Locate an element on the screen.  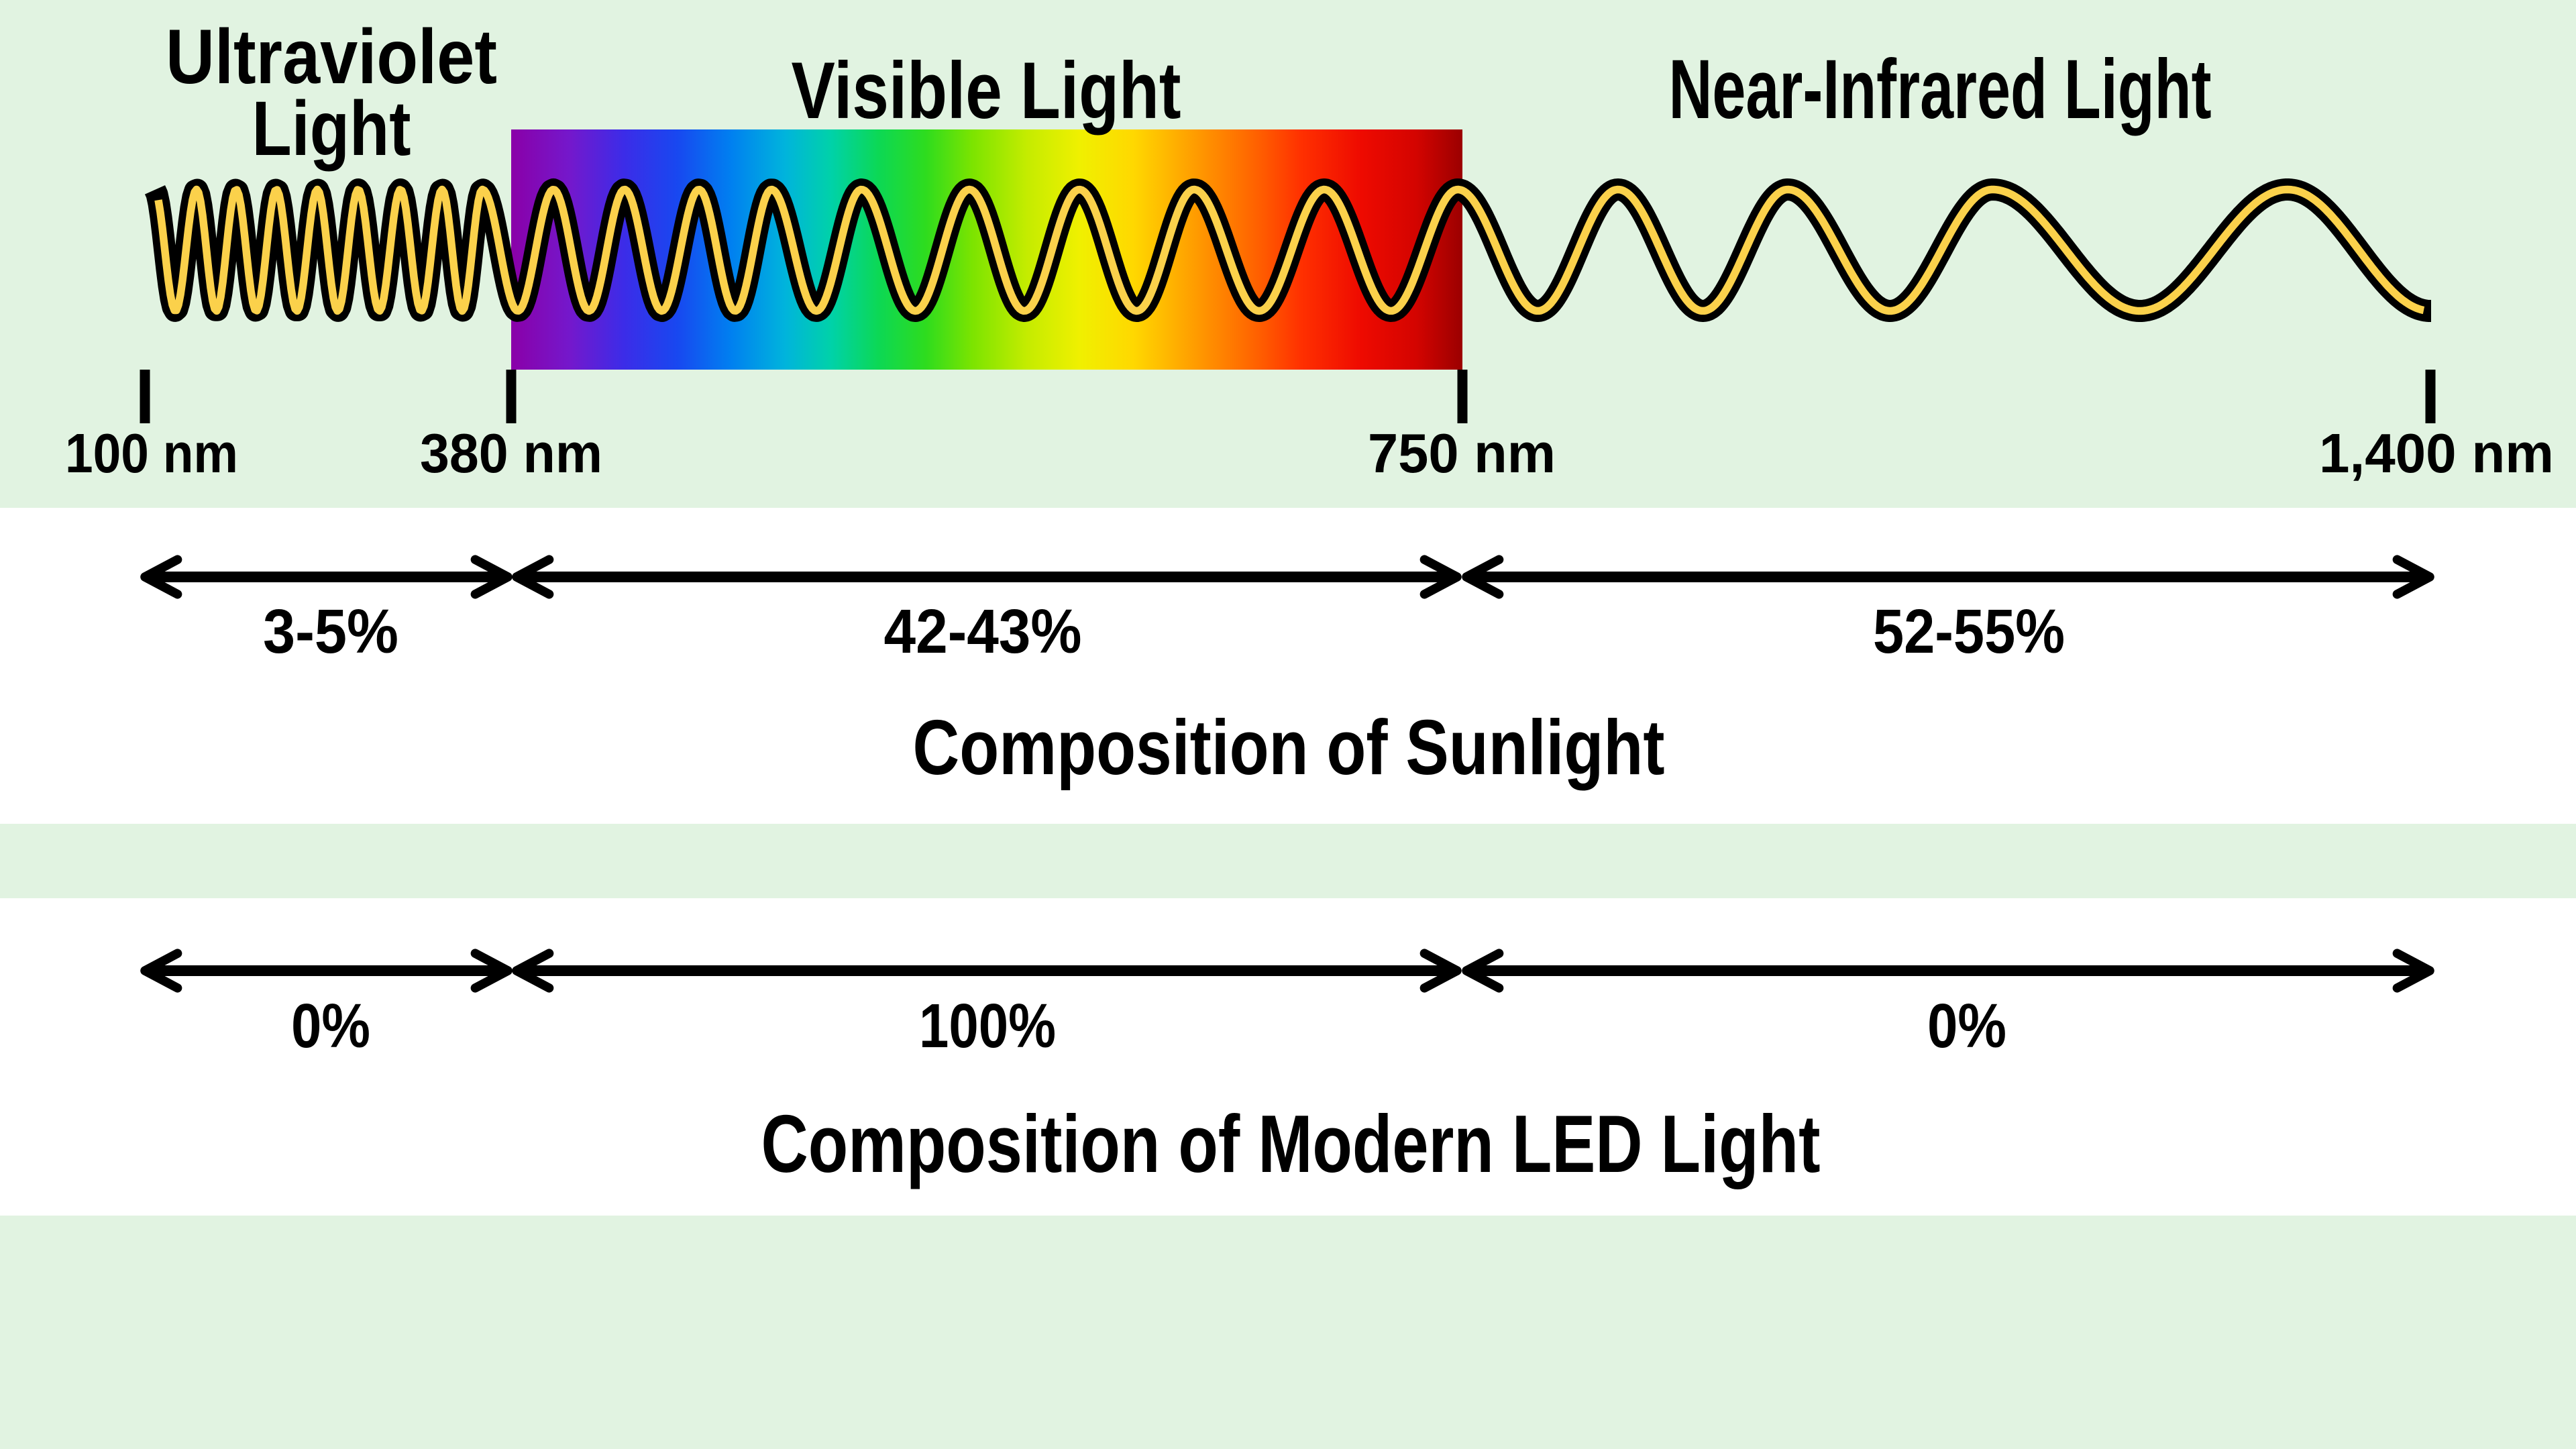
svg-text: Near-Infrared Light is located at coordinates (1940, 89).